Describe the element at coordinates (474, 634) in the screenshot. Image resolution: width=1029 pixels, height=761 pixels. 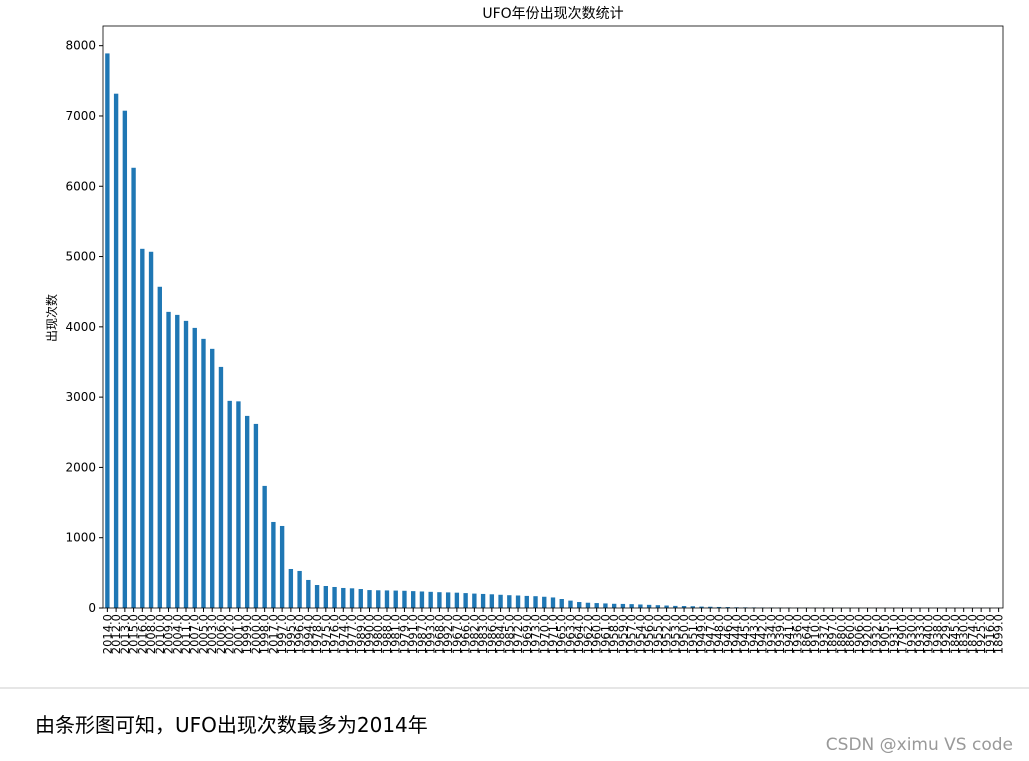
I see `x-tick-label: 1982.0` at that location.